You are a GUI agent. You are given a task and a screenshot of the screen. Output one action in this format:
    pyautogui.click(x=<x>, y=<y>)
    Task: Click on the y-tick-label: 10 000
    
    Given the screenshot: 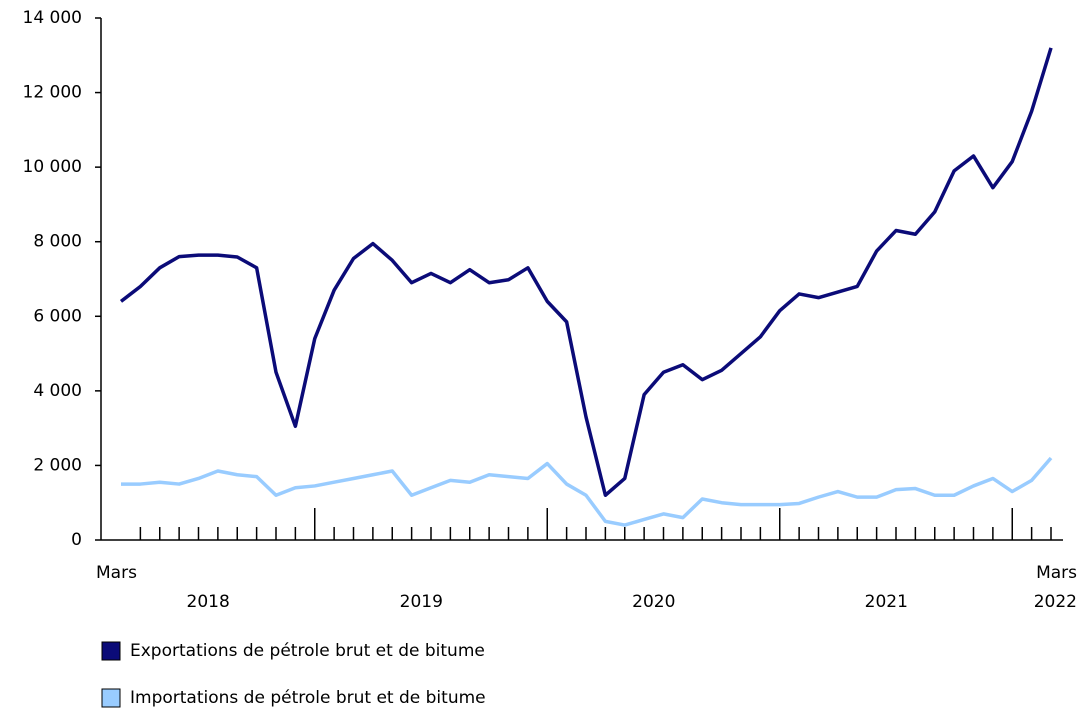 What is the action you would take?
    pyautogui.click(x=52, y=167)
    